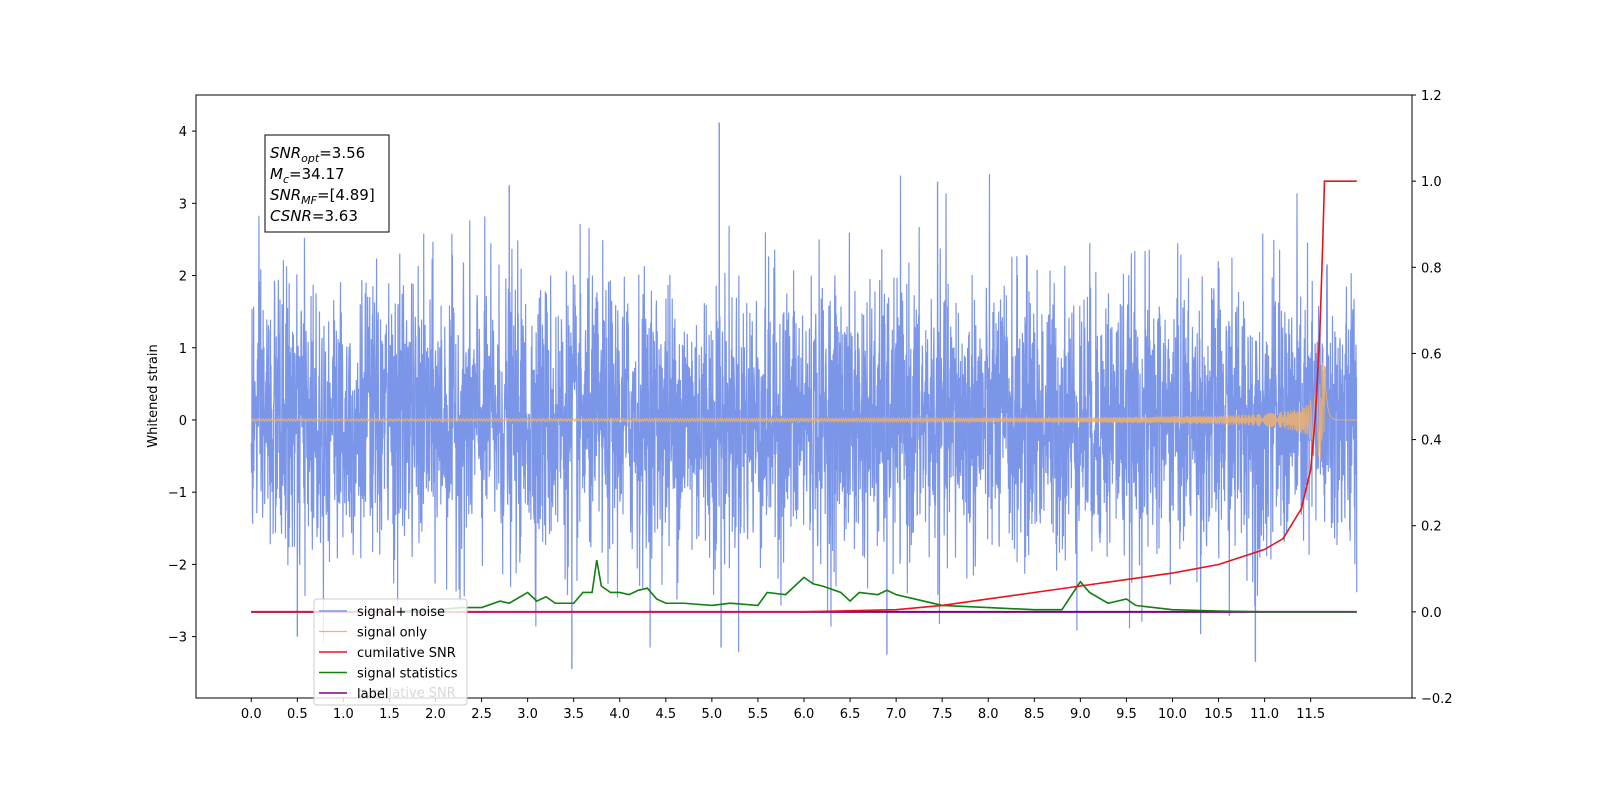  What do you see at coordinates (343, 714) in the screenshot?
I see `x-tick-label: 1.0` at bounding box center [343, 714].